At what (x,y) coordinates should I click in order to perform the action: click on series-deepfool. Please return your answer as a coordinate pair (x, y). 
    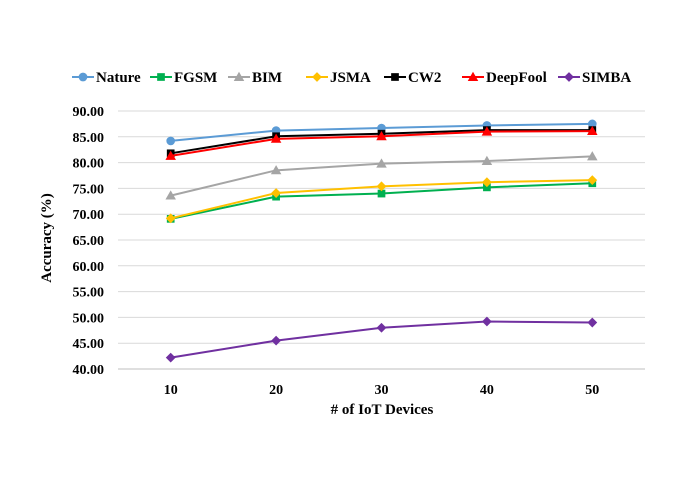
    Looking at the image, I should click on (381, 142).